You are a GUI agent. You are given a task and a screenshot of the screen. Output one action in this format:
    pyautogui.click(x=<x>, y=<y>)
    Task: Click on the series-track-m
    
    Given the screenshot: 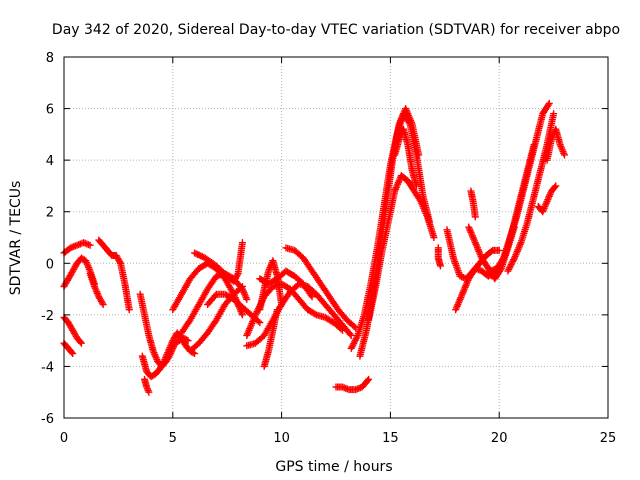 What is the action you would take?
    pyautogui.click(x=218, y=262)
    